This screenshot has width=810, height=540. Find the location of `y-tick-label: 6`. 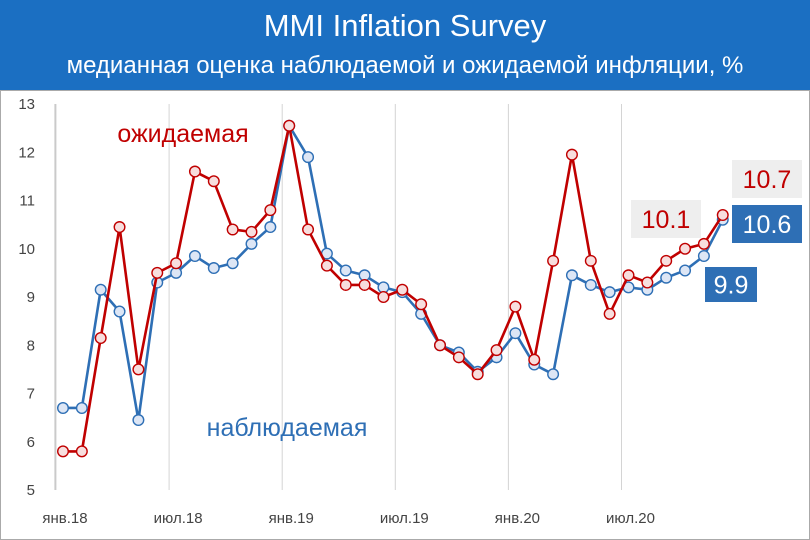

y-tick-label: 6 is located at coordinates (31, 442).